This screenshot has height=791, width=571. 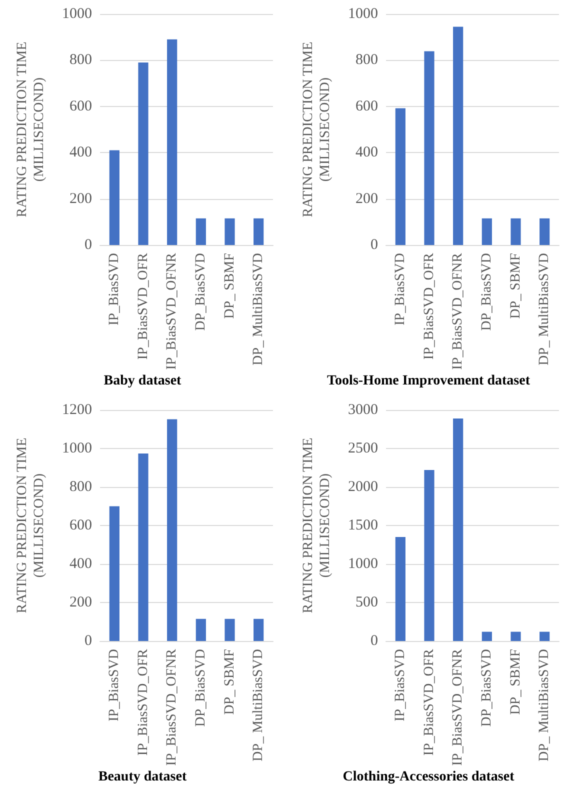 What do you see at coordinates (142, 777) in the screenshot?
I see `text: Beauty dataset` at bounding box center [142, 777].